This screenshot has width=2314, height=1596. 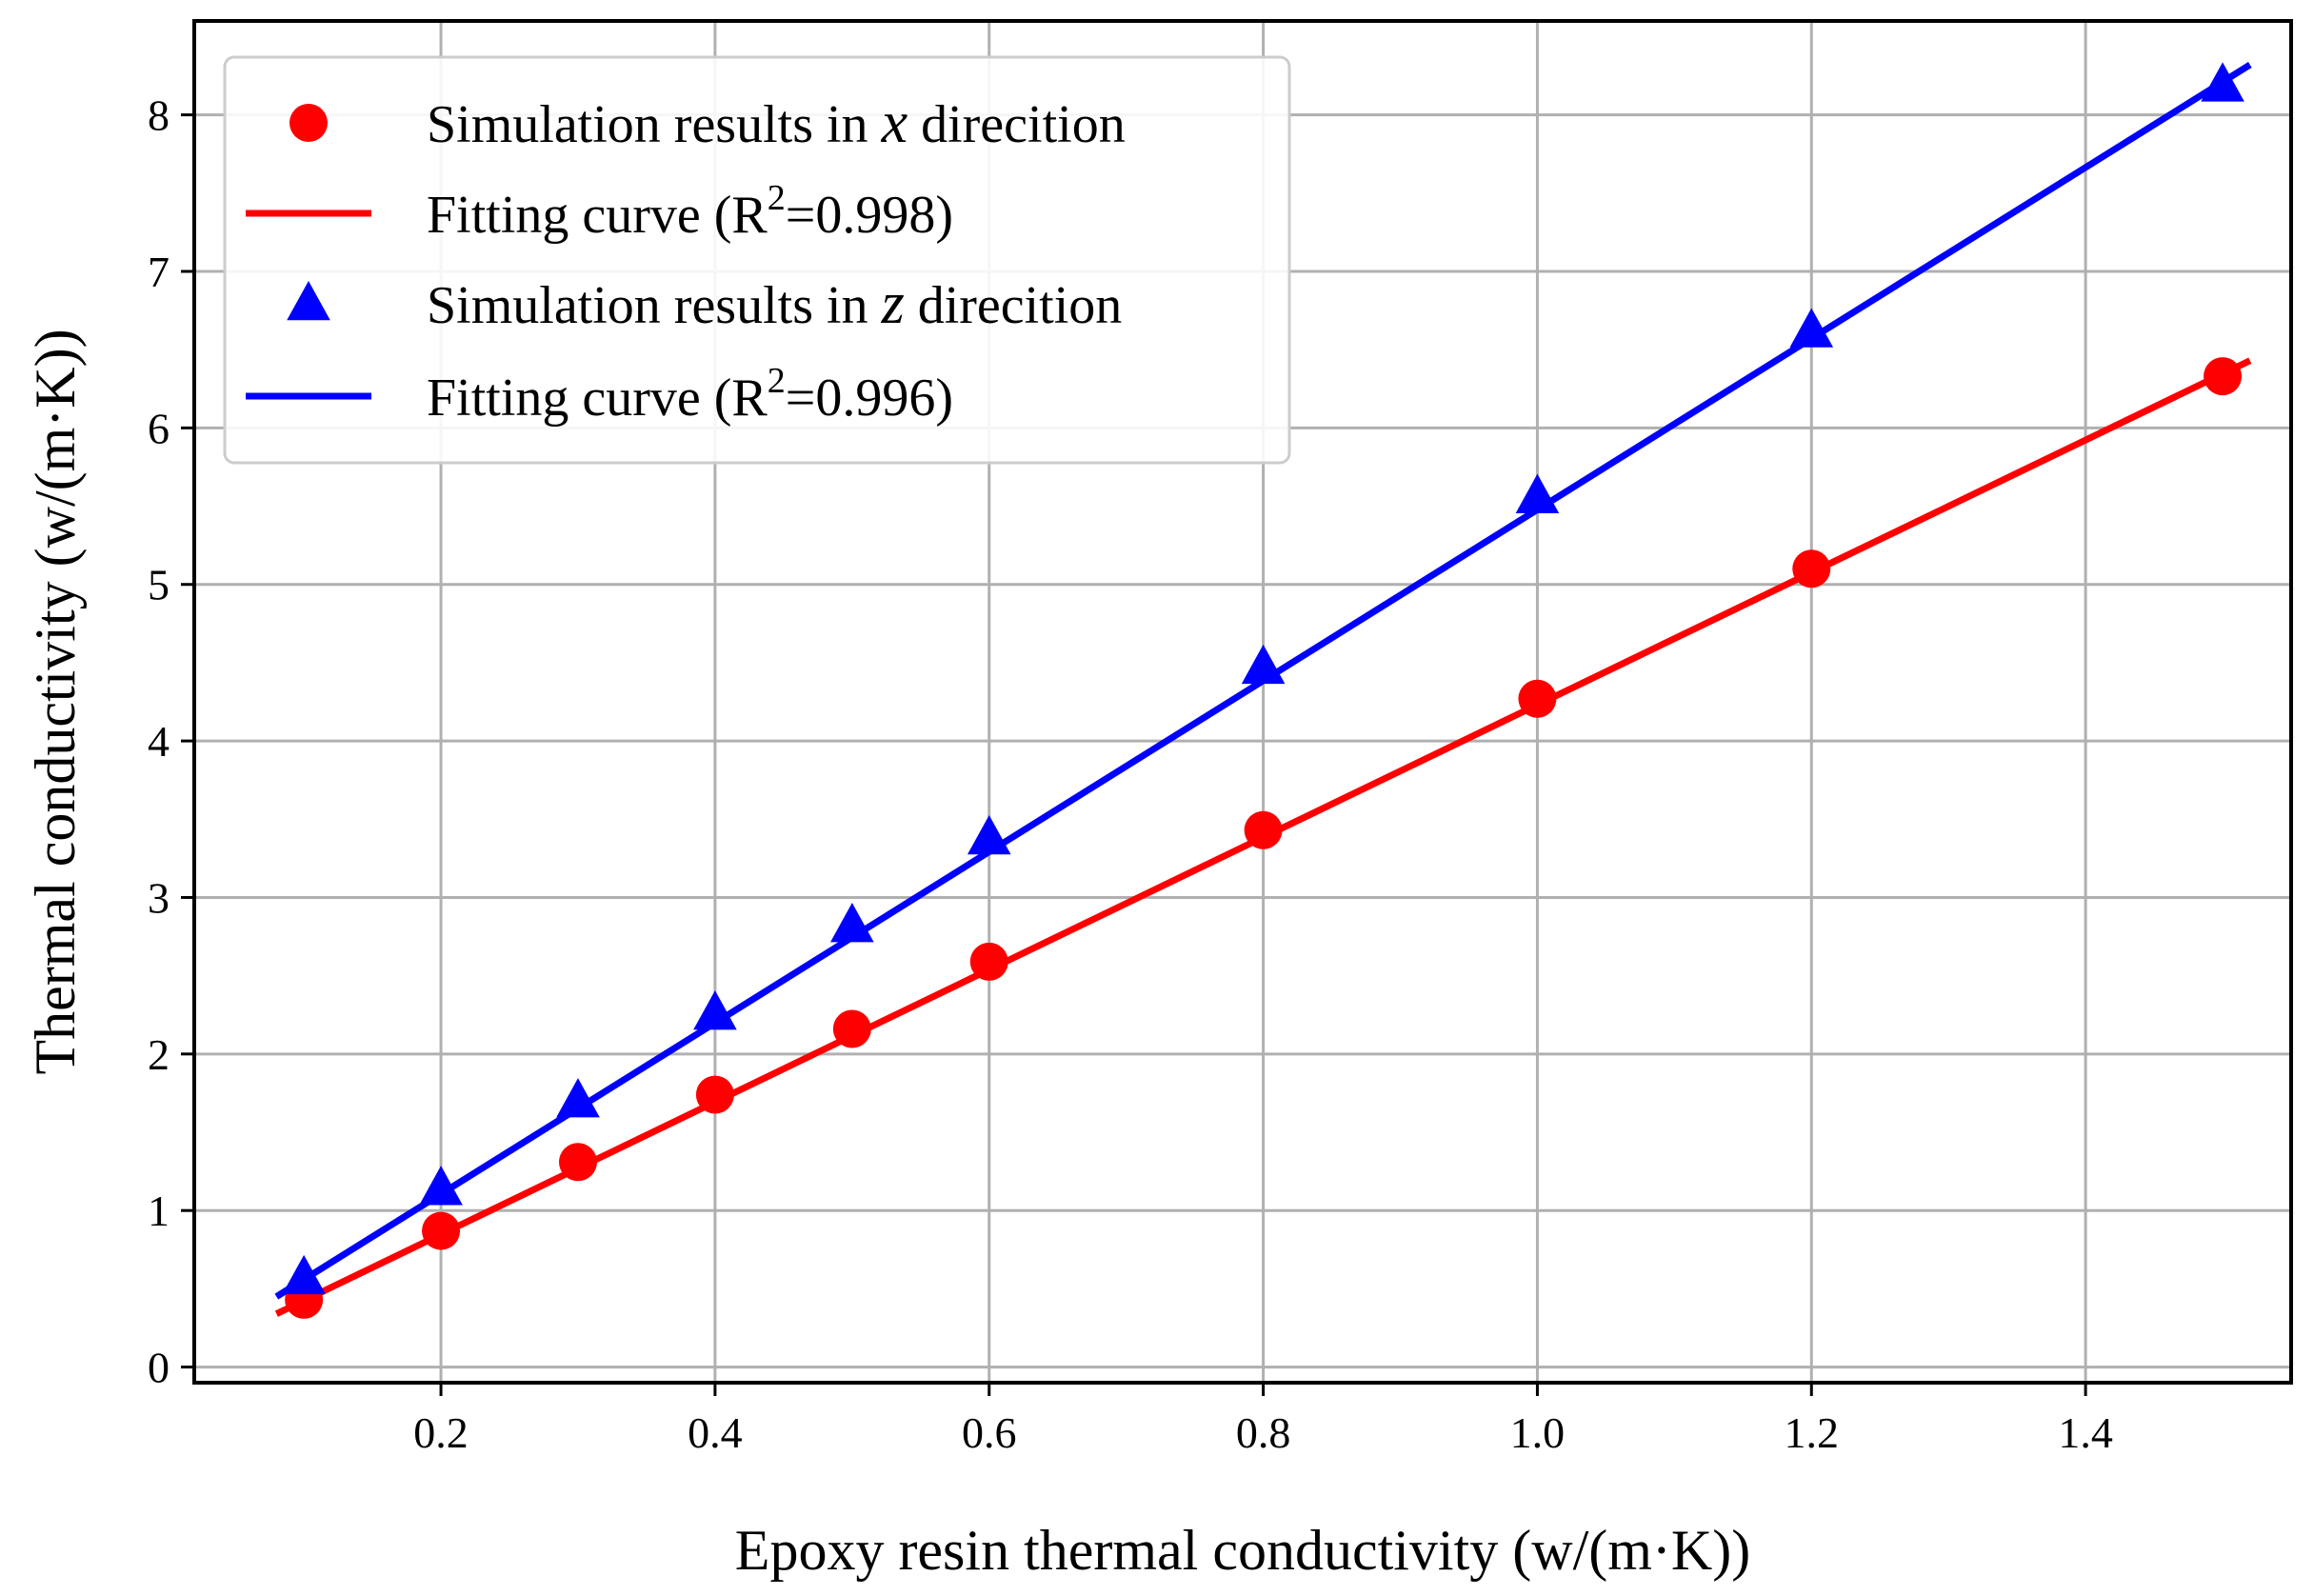 I want to click on legend-box, so click(x=757, y=260).